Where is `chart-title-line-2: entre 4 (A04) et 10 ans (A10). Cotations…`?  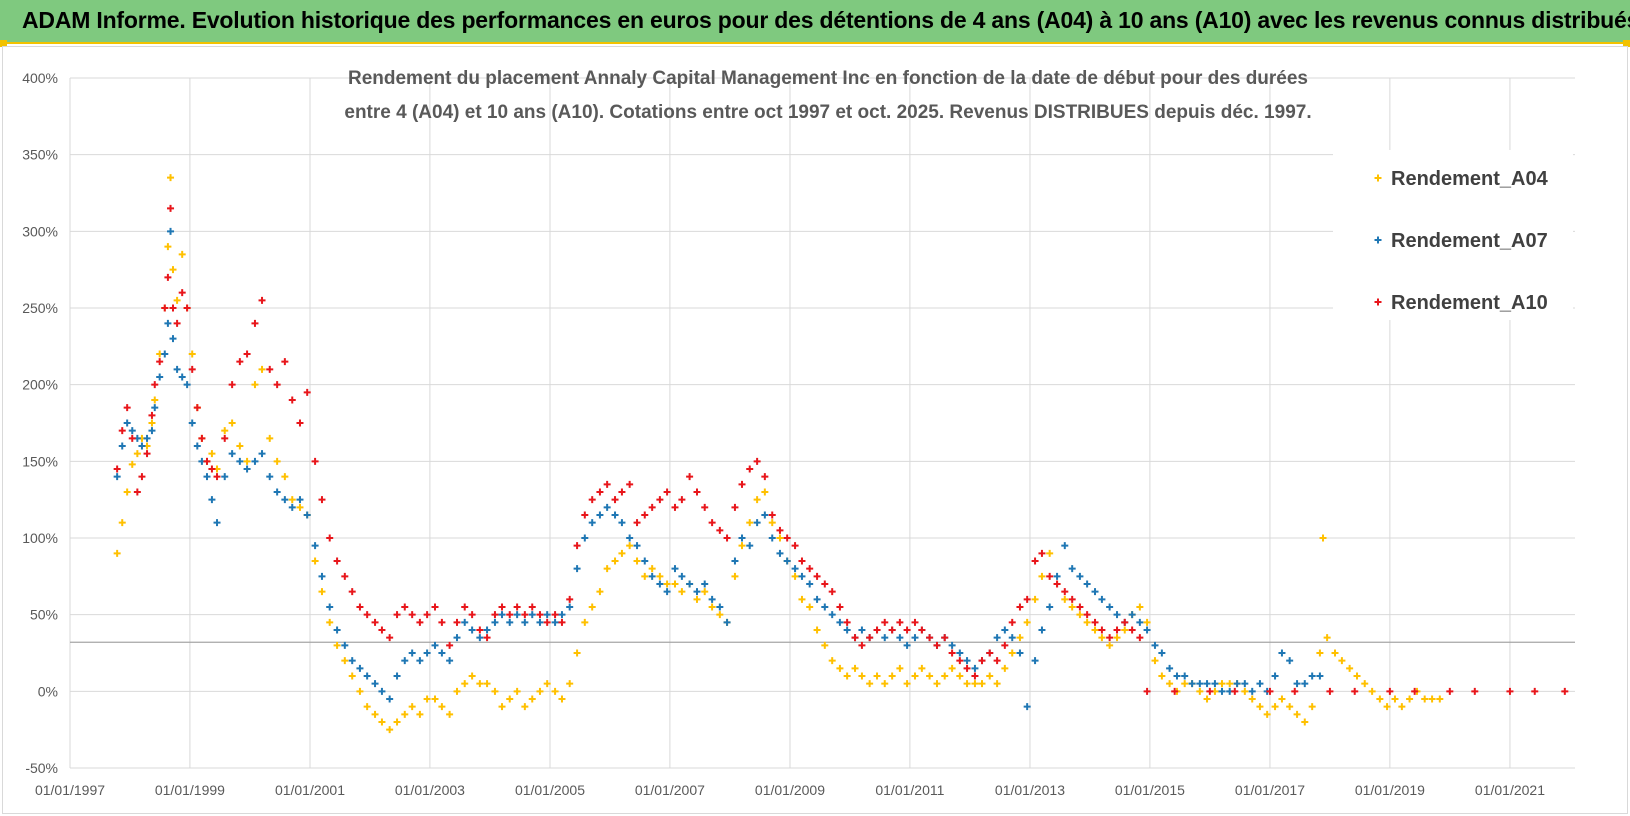 chart-title-line-2: entre 4 (A04) et 10 ans (A10). Cotations… is located at coordinates (827, 112).